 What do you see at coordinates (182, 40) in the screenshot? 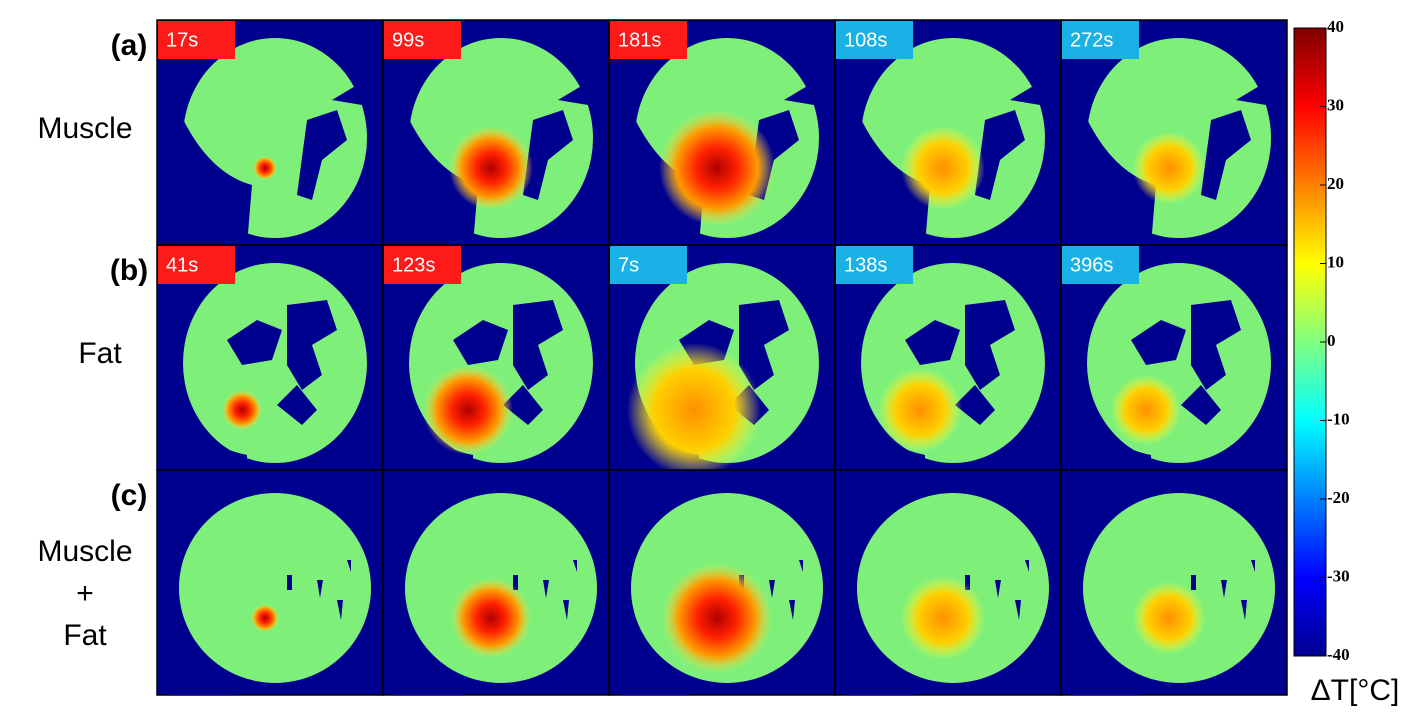
I see `time-label: 17s` at bounding box center [182, 40].